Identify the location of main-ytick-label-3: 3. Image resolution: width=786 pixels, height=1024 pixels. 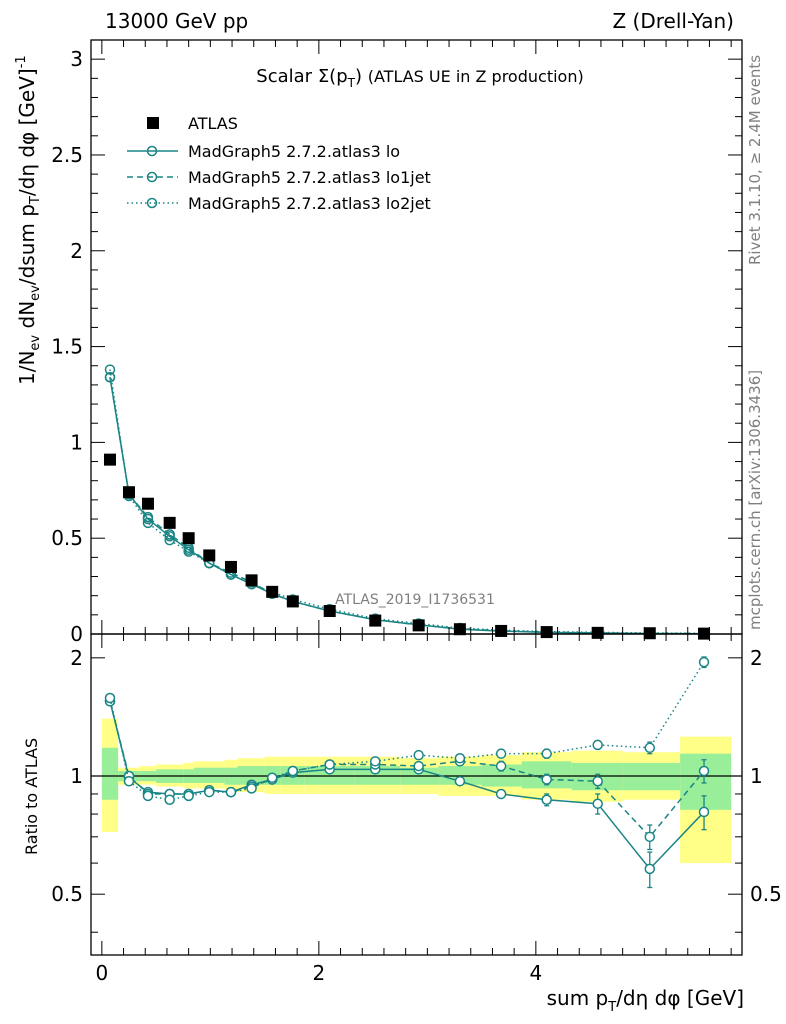
(76, 59).